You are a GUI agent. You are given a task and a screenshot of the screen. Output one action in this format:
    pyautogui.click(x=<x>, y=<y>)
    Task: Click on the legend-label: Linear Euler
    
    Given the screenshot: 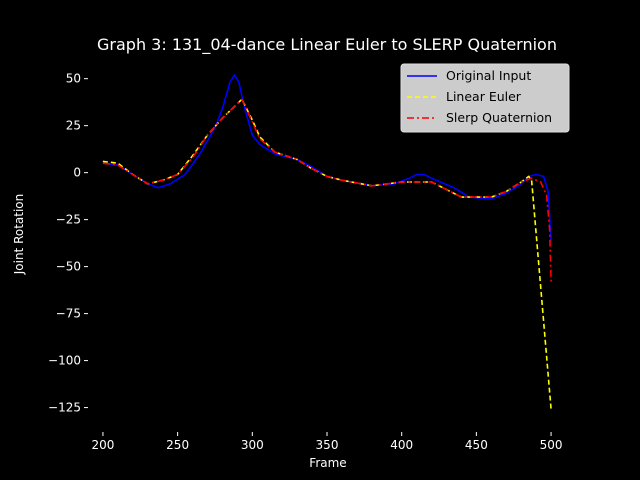 What is the action you would take?
    pyautogui.click(x=484, y=96)
    